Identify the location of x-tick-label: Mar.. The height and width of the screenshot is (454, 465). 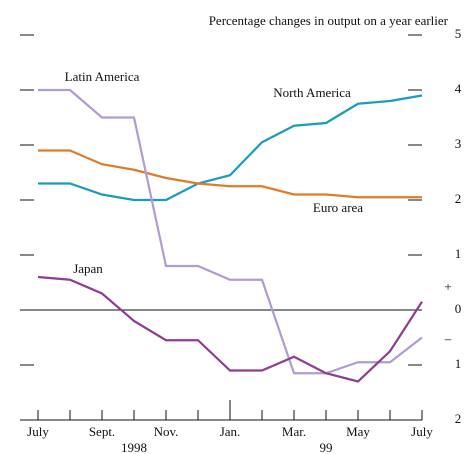
(294, 431).